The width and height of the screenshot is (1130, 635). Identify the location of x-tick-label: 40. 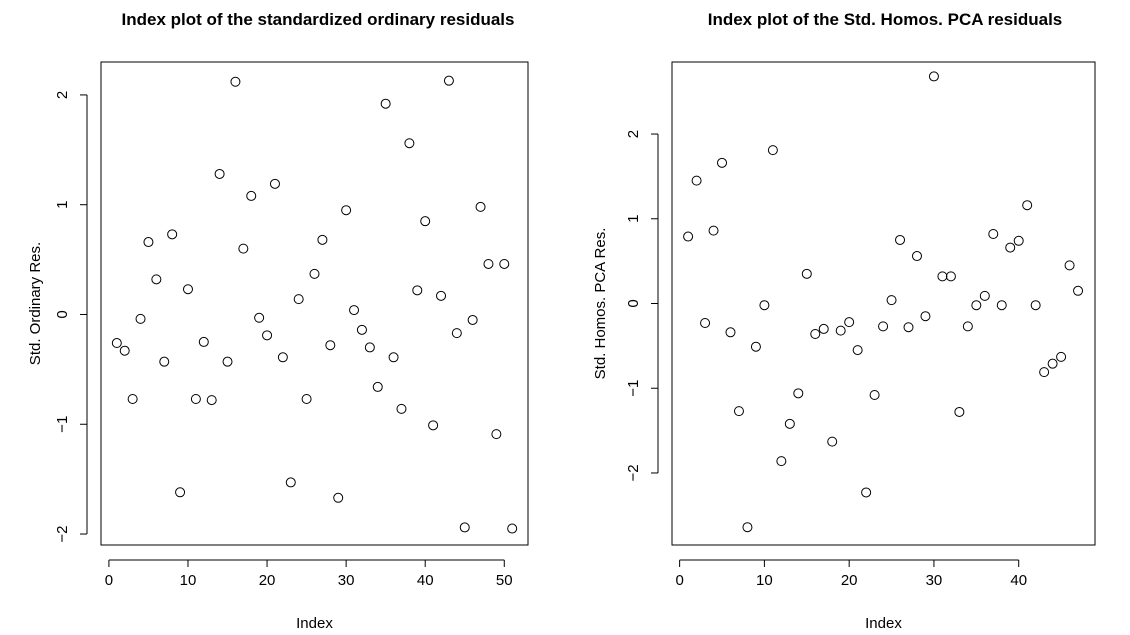
(425, 580).